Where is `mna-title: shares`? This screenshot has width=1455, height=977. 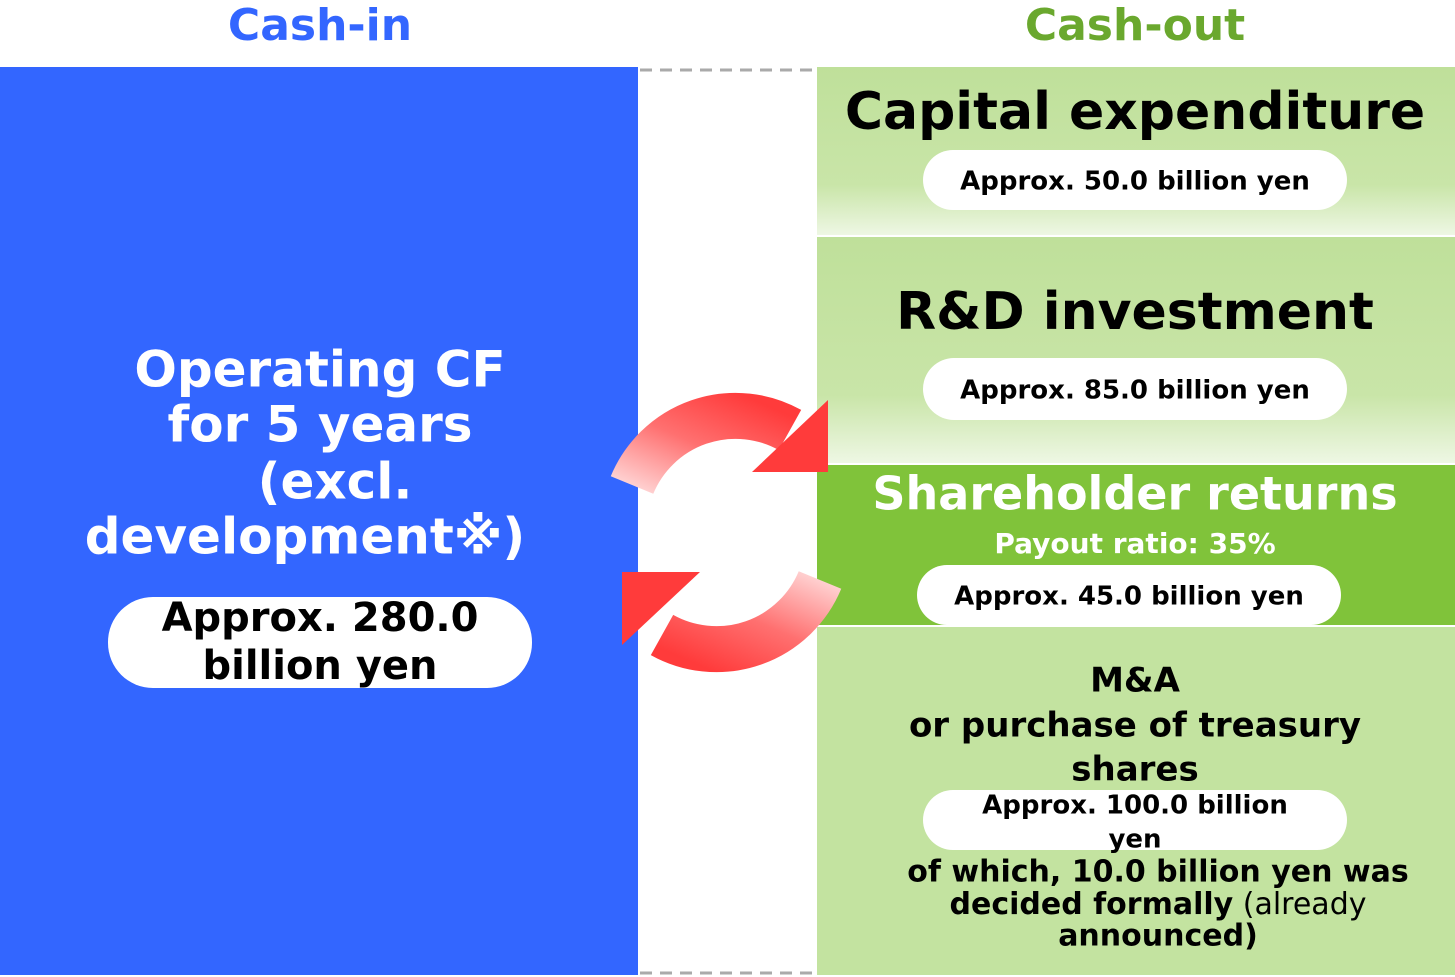 mna-title: shares is located at coordinates (1134, 770).